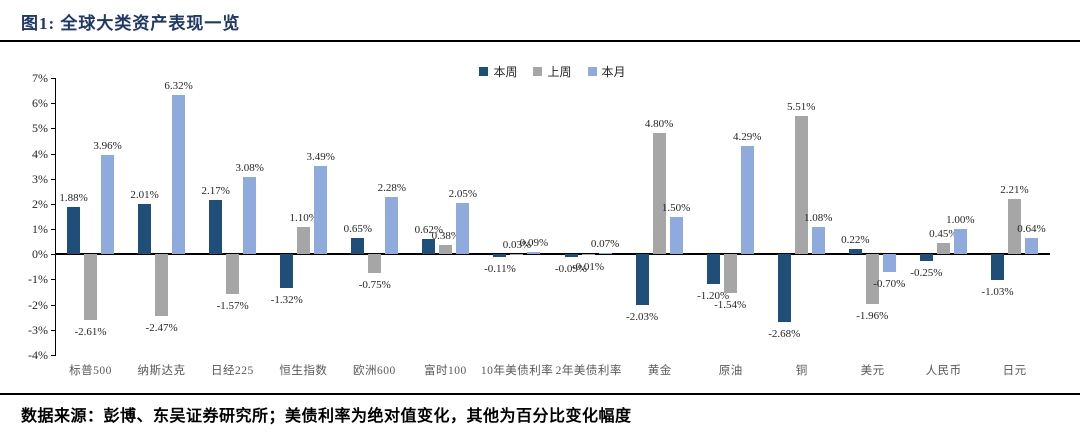  What do you see at coordinates (392, 187) in the screenshot?
I see `value-label-本月-欧洲600: 2.28%` at bounding box center [392, 187].